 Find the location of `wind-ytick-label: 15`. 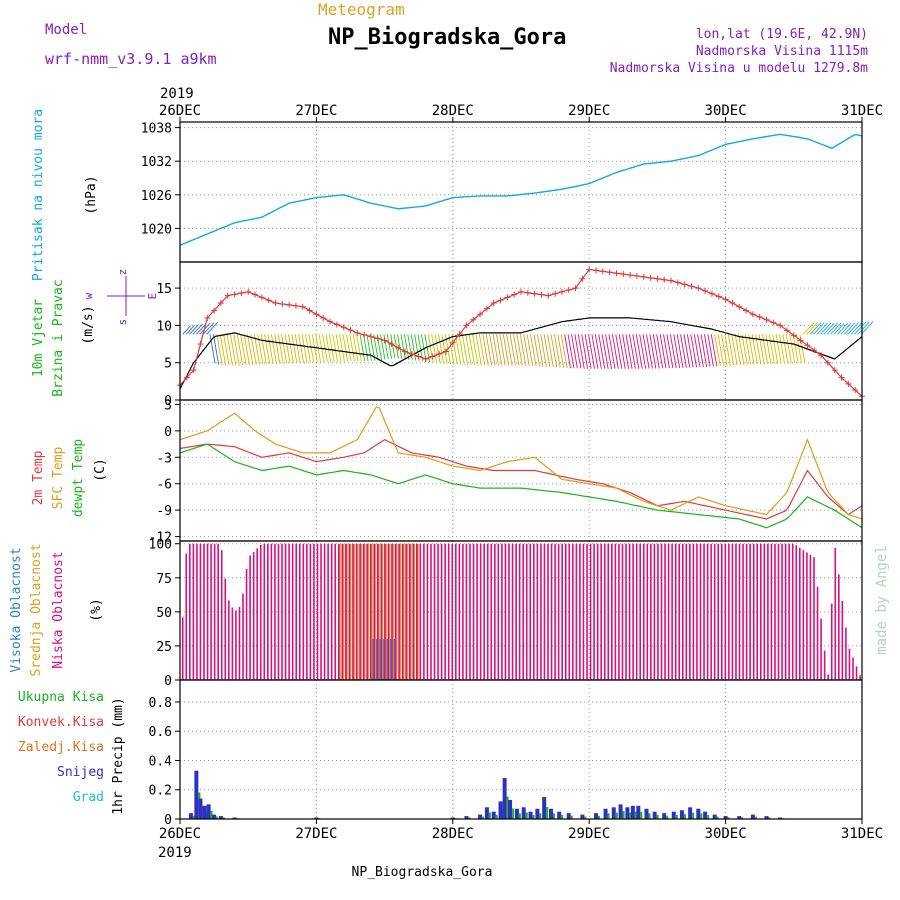

wind-ytick-label: 15 is located at coordinates (164, 289).